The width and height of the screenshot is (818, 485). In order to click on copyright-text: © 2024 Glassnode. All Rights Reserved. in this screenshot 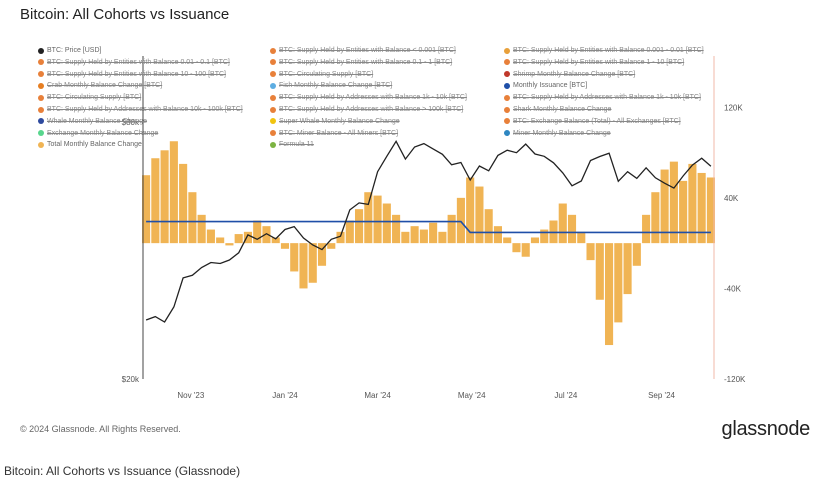, I will do `click(100, 429)`.